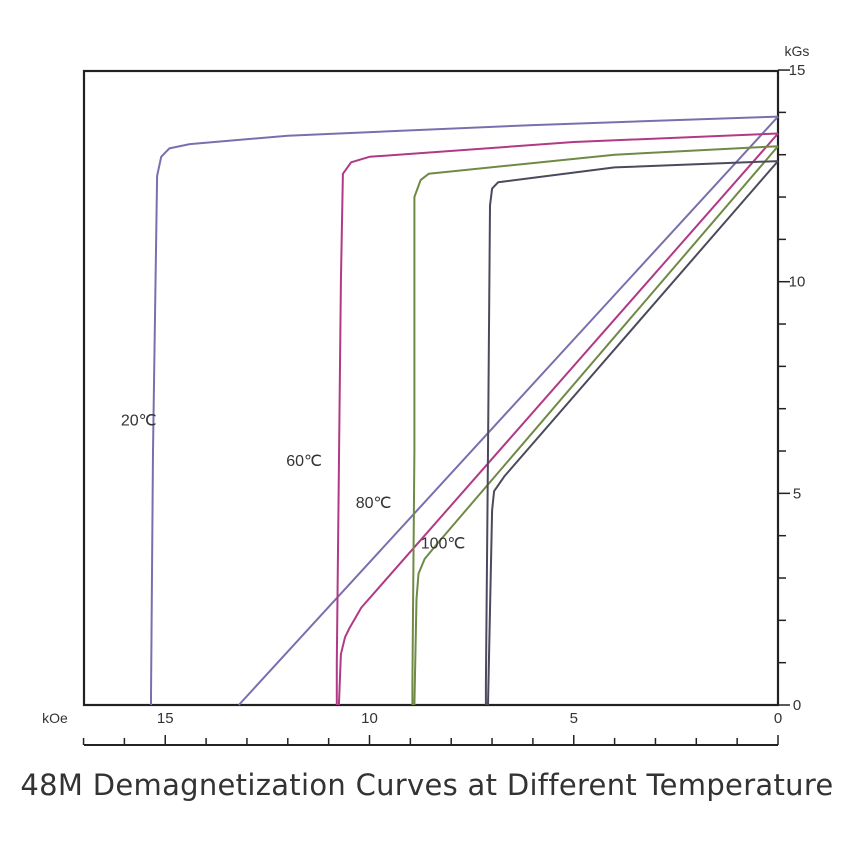 The height and width of the screenshot is (854, 854). Describe the element at coordinates (797, 51) in the screenshot. I see `y-axis-unit: kGs` at that location.